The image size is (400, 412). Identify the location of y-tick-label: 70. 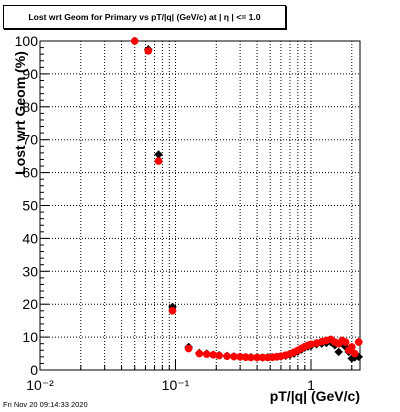
(30, 140).